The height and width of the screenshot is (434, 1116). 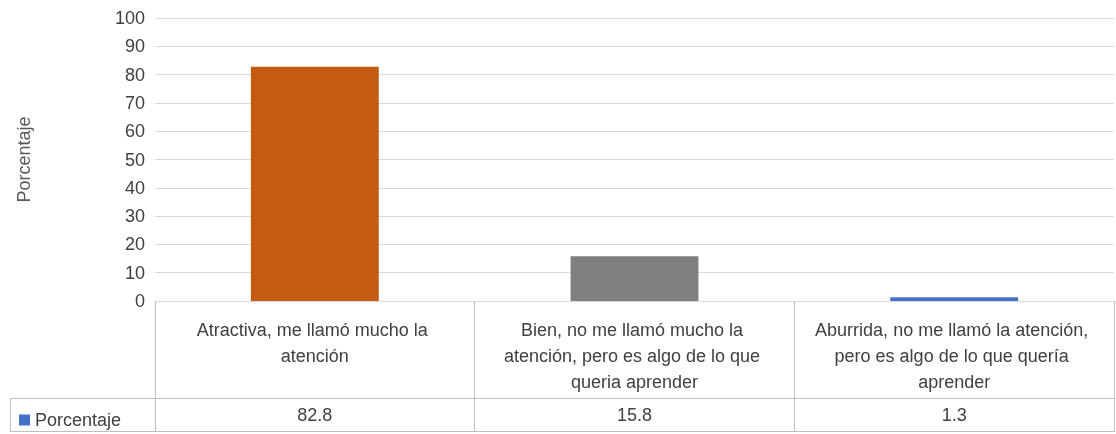 What do you see at coordinates (134, 216) in the screenshot?
I see `y-tick-label: 30` at bounding box center [134, 216].